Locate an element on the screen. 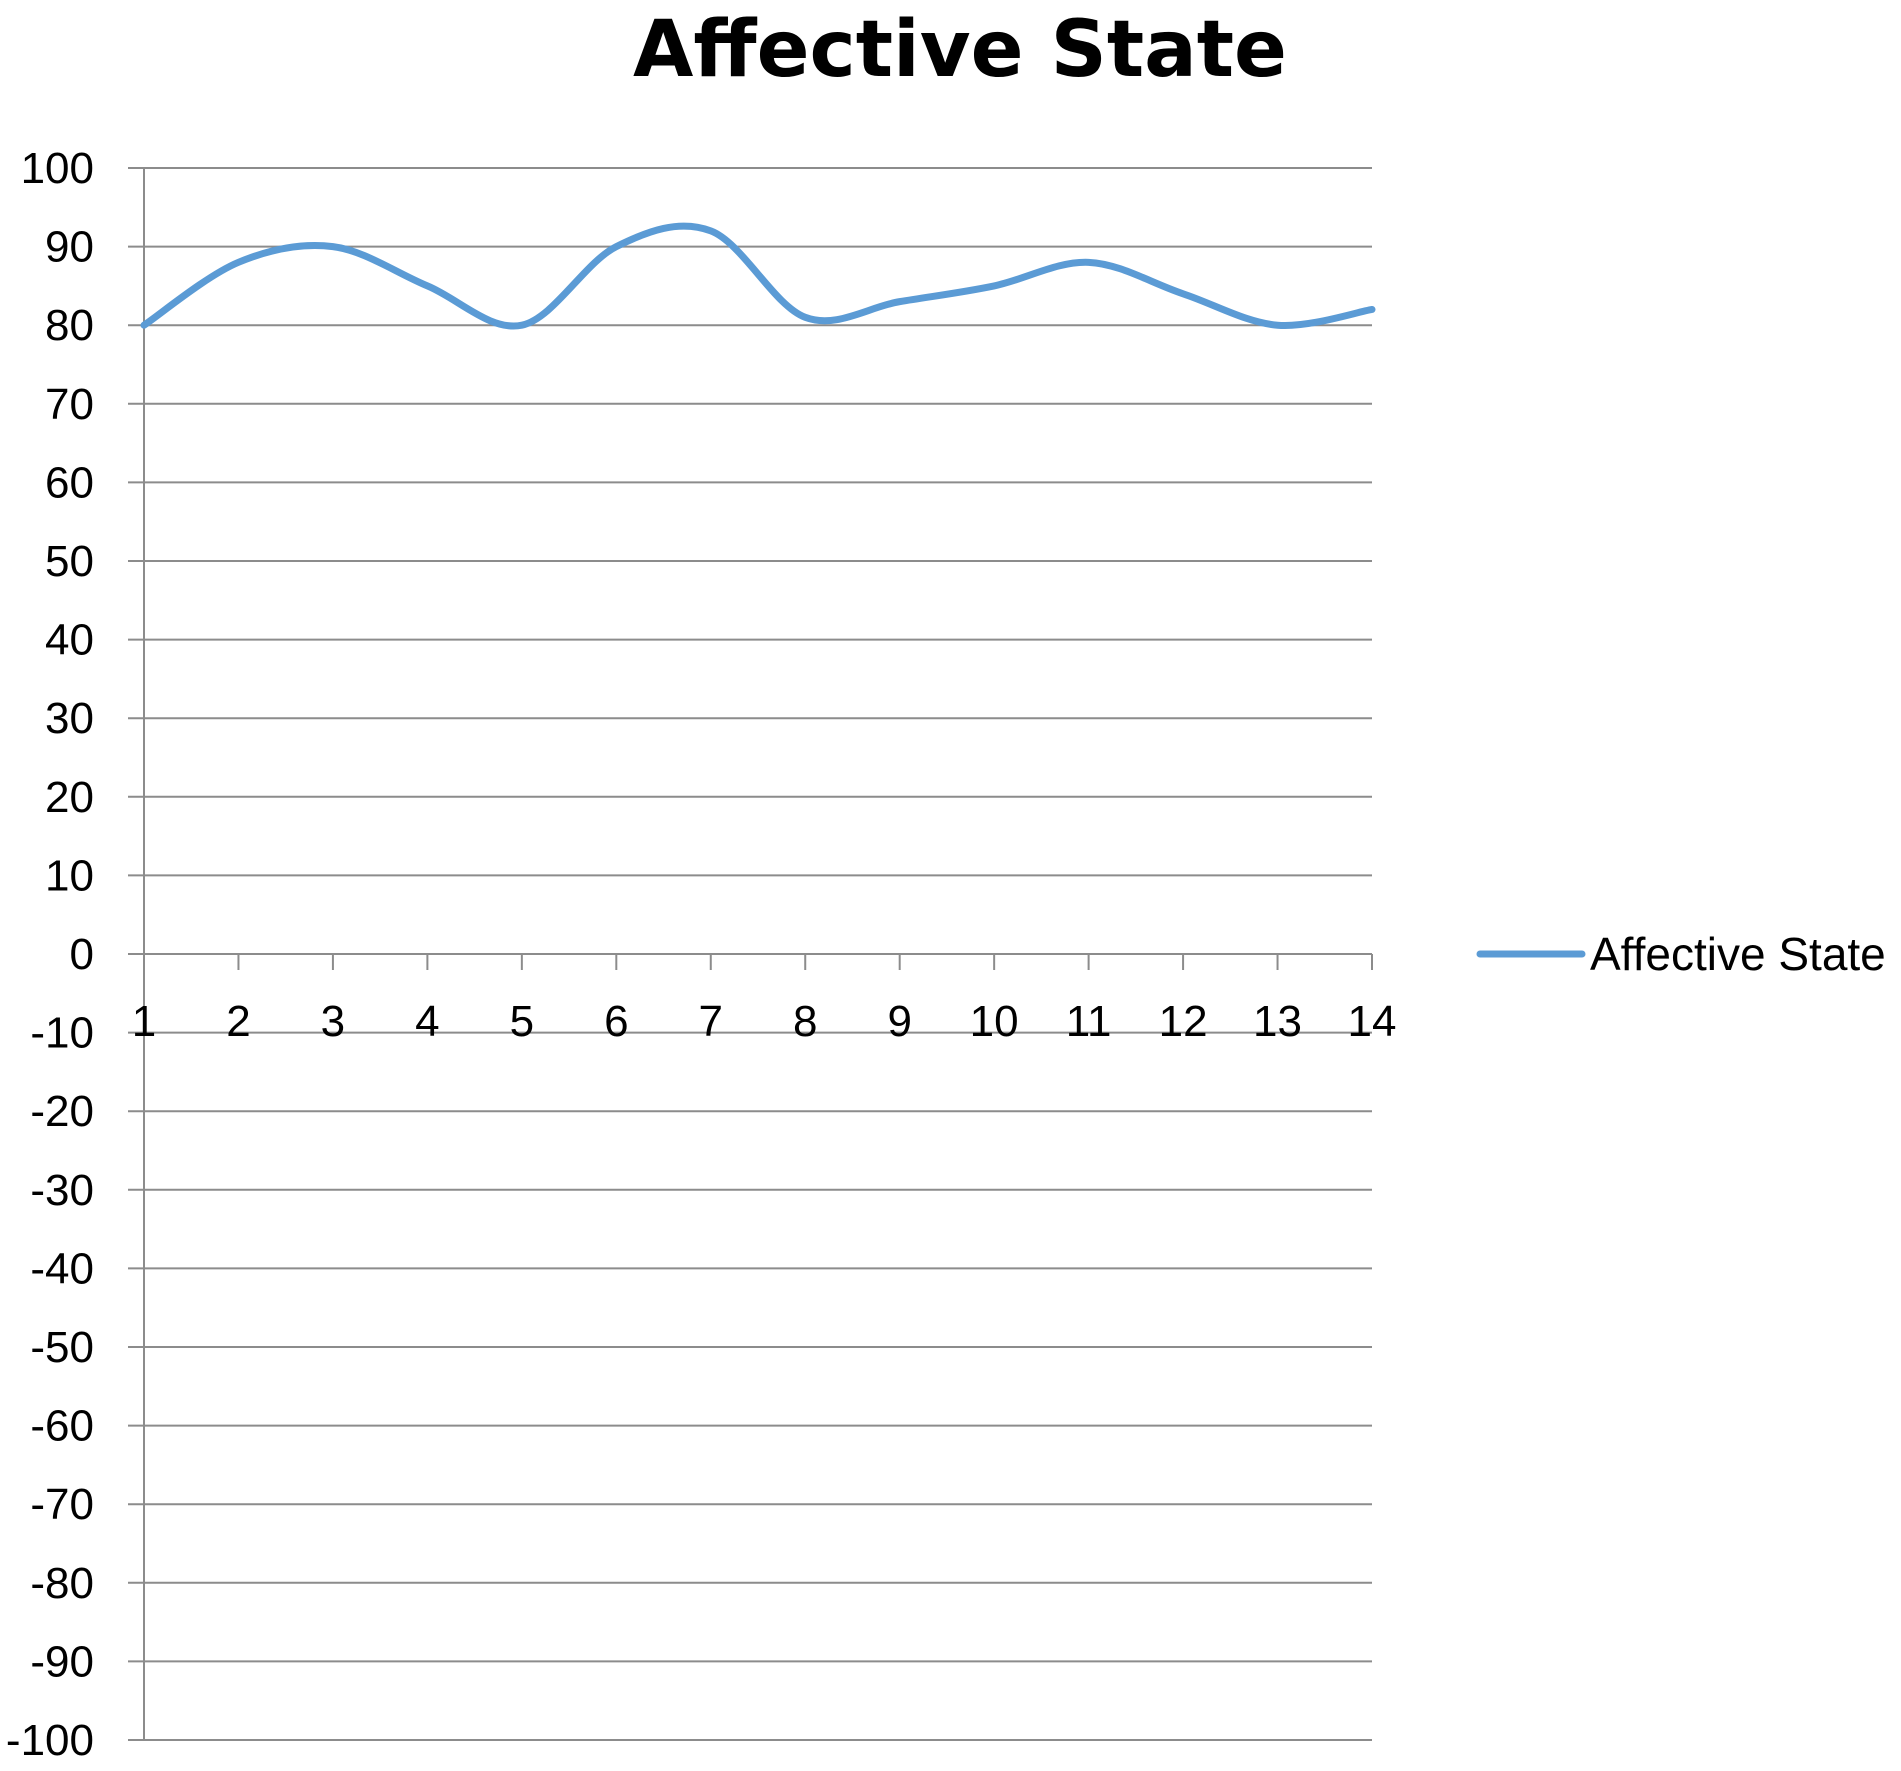 Image resolution: width=1901 pixels, height=1771 pixels. legend-label: Affective State is located at coordinates (1738, 954).